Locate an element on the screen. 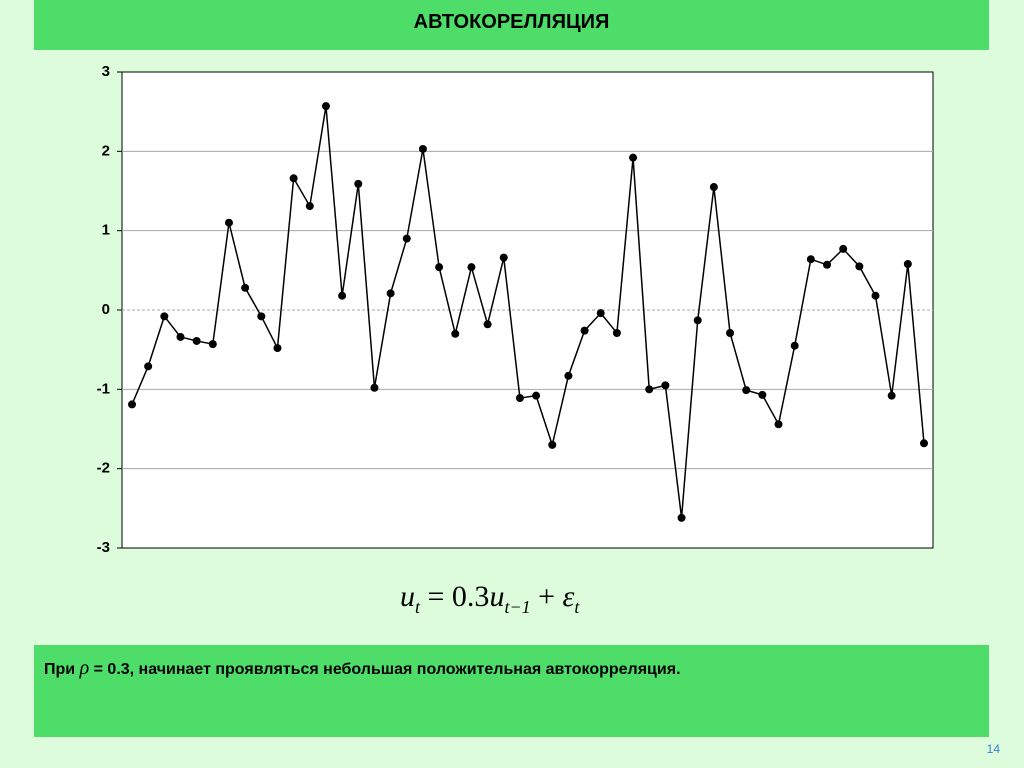  formula: ut = 0.3ut−1 + εt is located at coordinates (489, 599).